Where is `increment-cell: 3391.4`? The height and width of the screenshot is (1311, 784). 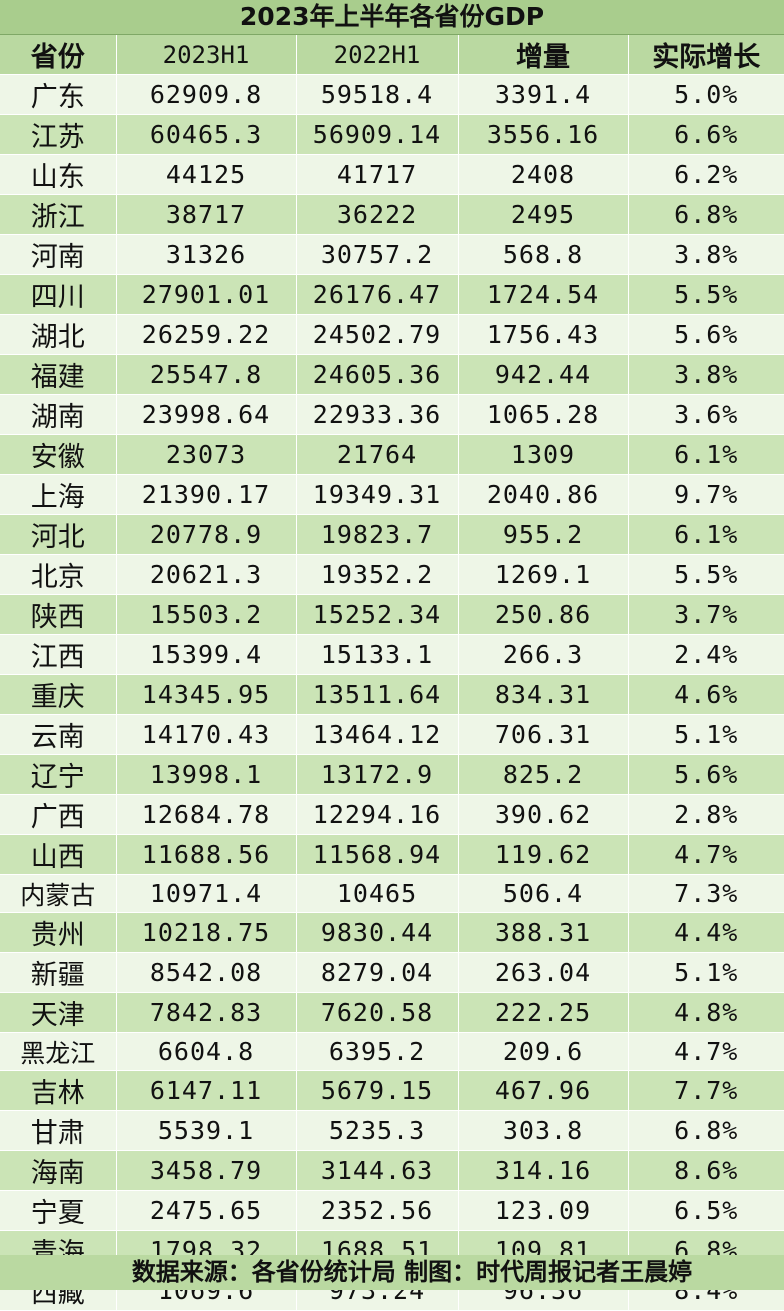 increment-cell: 3391.4 is located at coordinates (543, 94).